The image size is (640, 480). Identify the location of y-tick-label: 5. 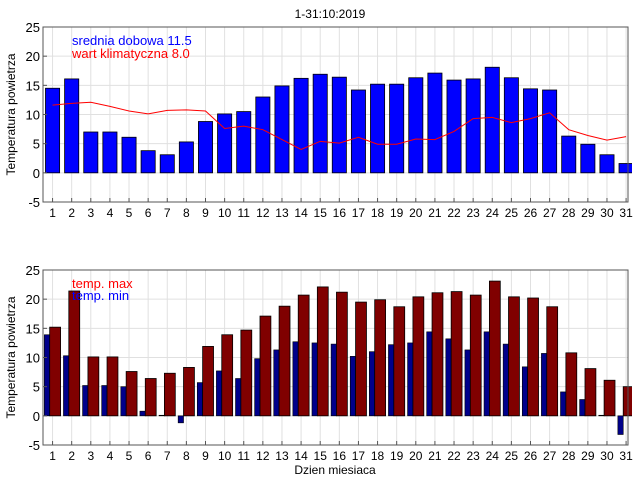
(36, 387).